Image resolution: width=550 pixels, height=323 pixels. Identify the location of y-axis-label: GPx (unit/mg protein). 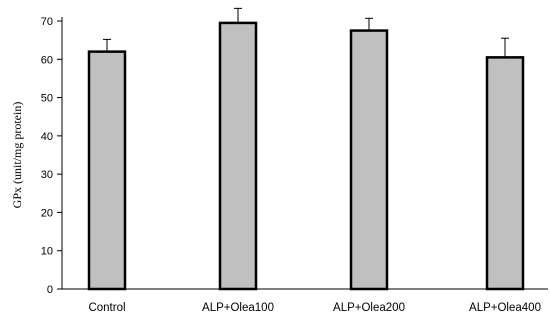
(17, 155).